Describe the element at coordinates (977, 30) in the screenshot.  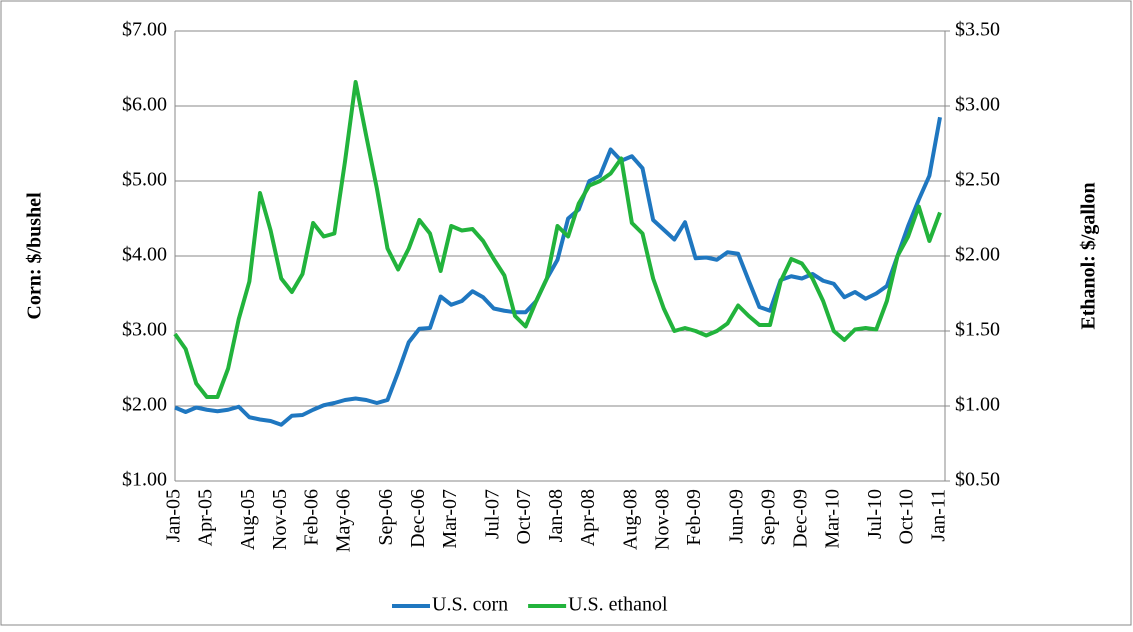
I see `y2-tick-label: $3.50` at that location.